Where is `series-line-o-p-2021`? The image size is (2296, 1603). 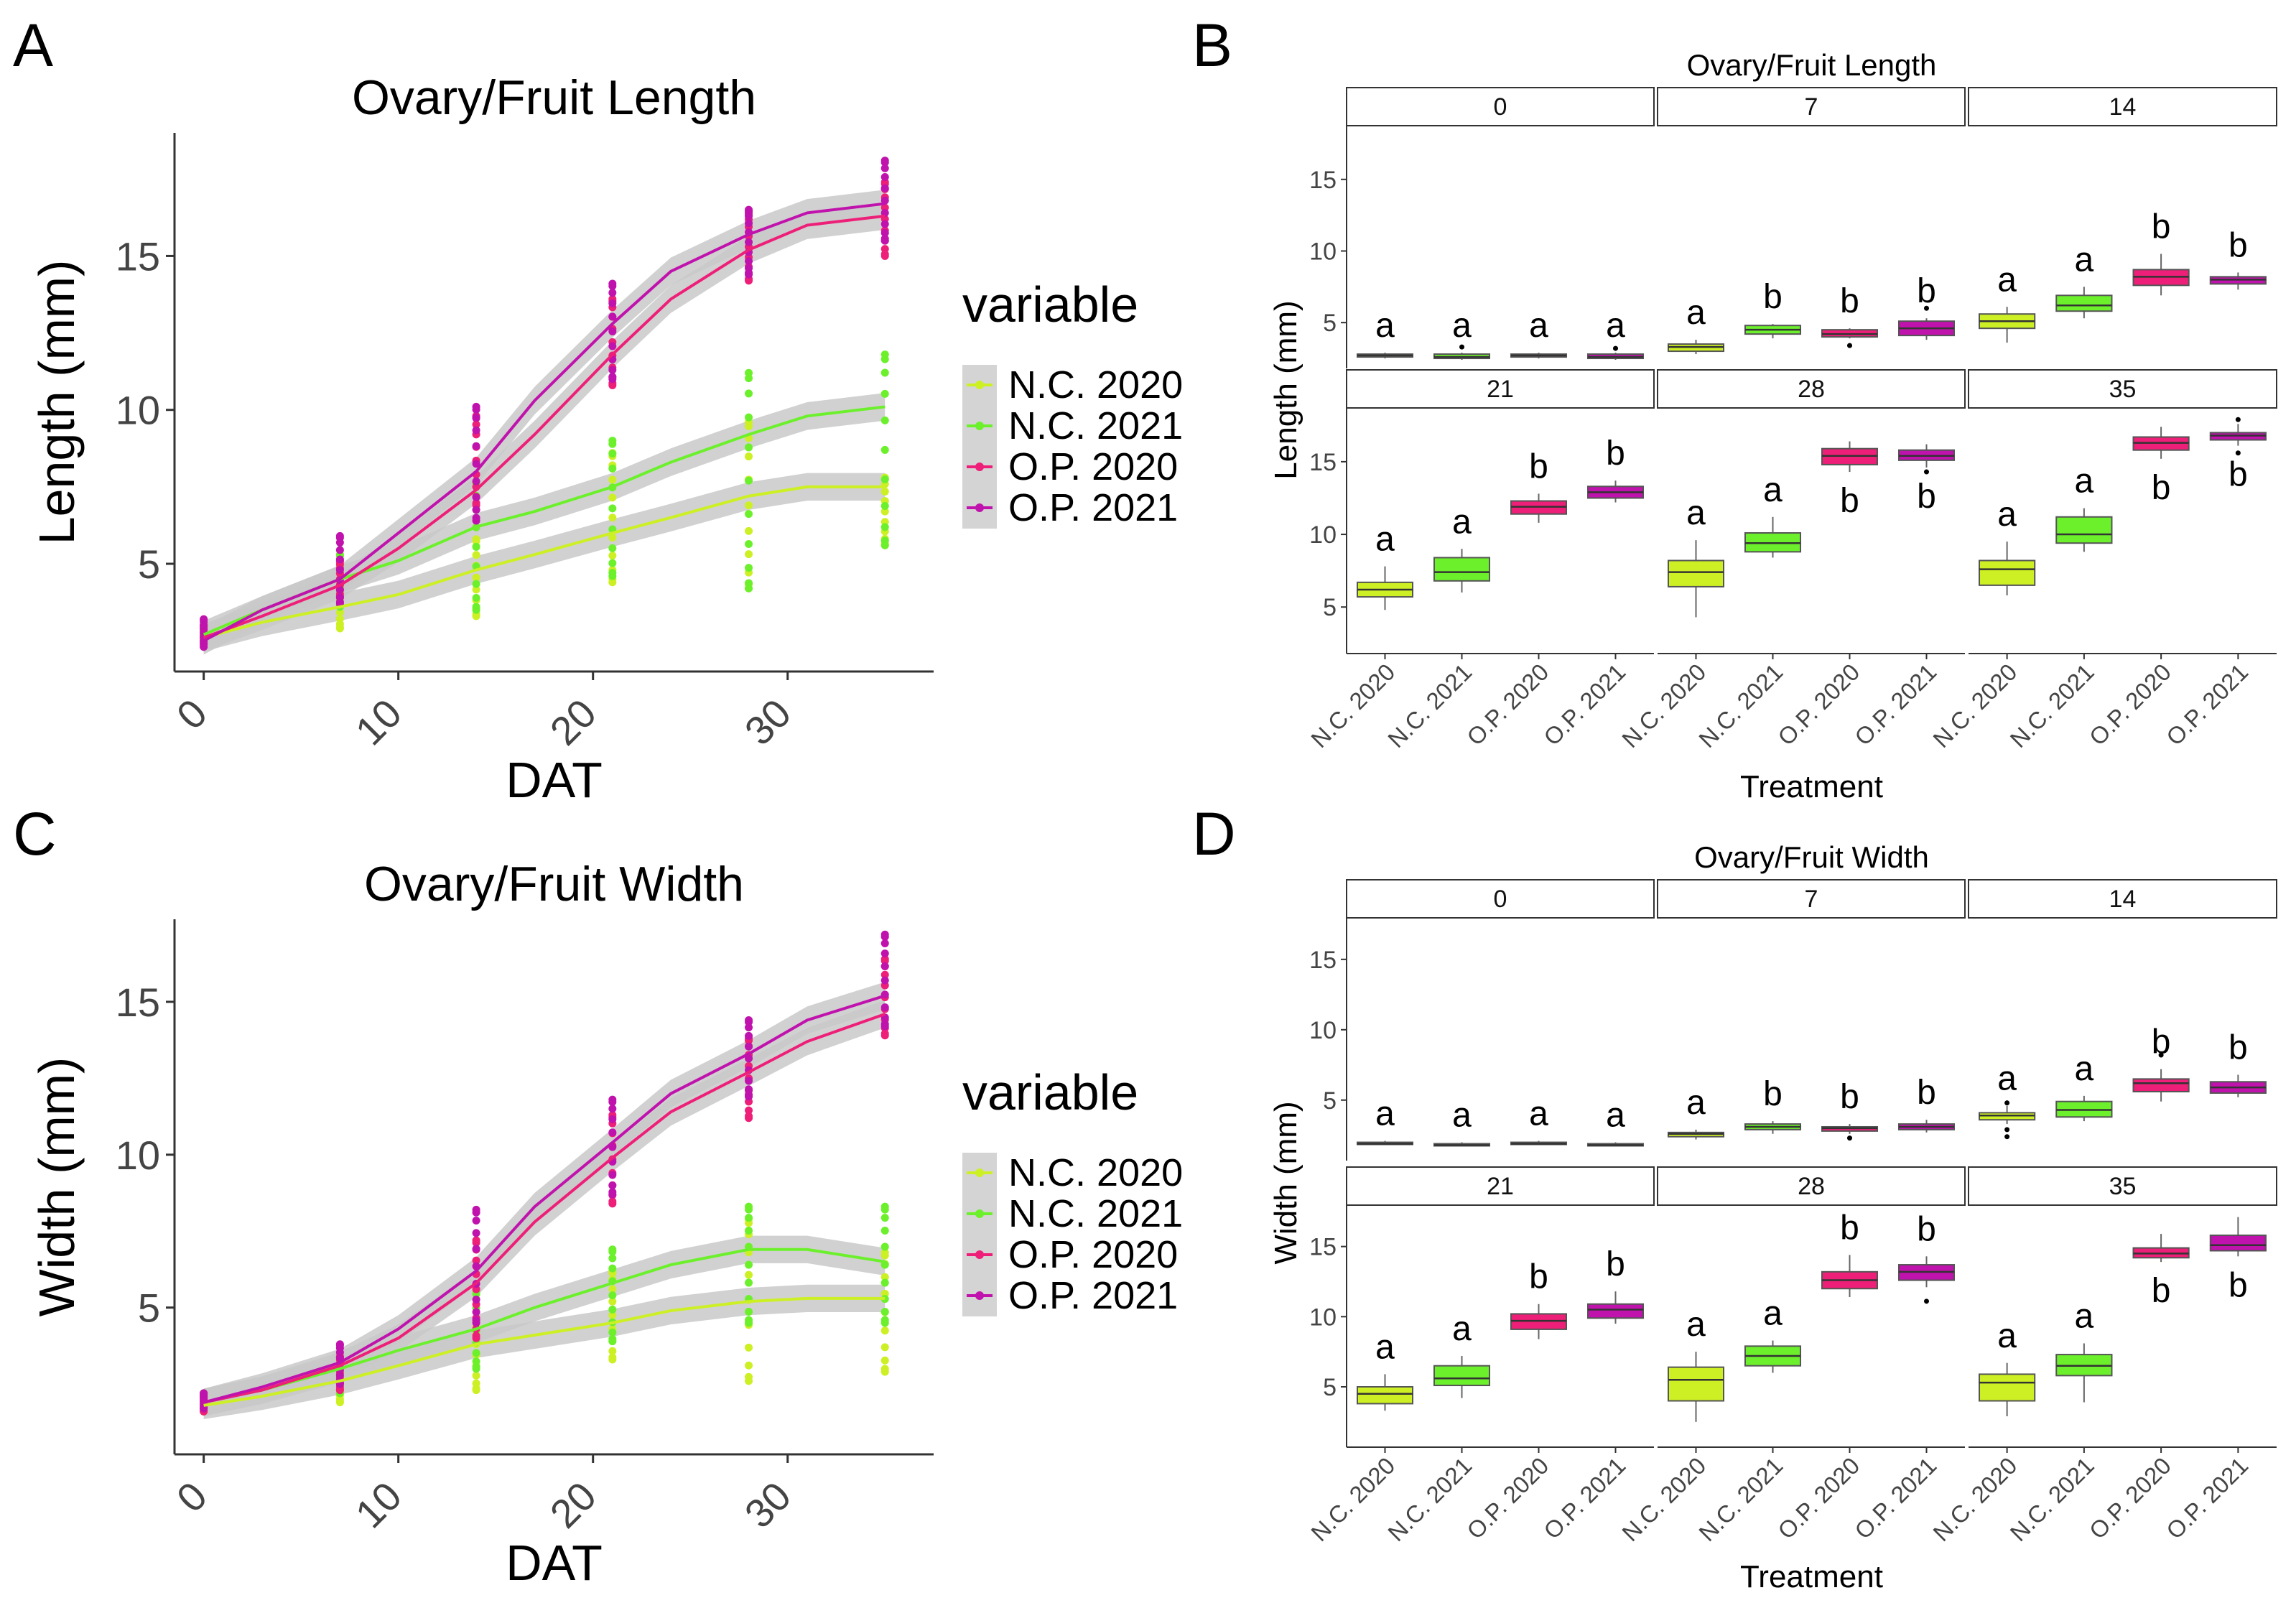
series-line-o-p-2021 is located at coordinates (544, 422).